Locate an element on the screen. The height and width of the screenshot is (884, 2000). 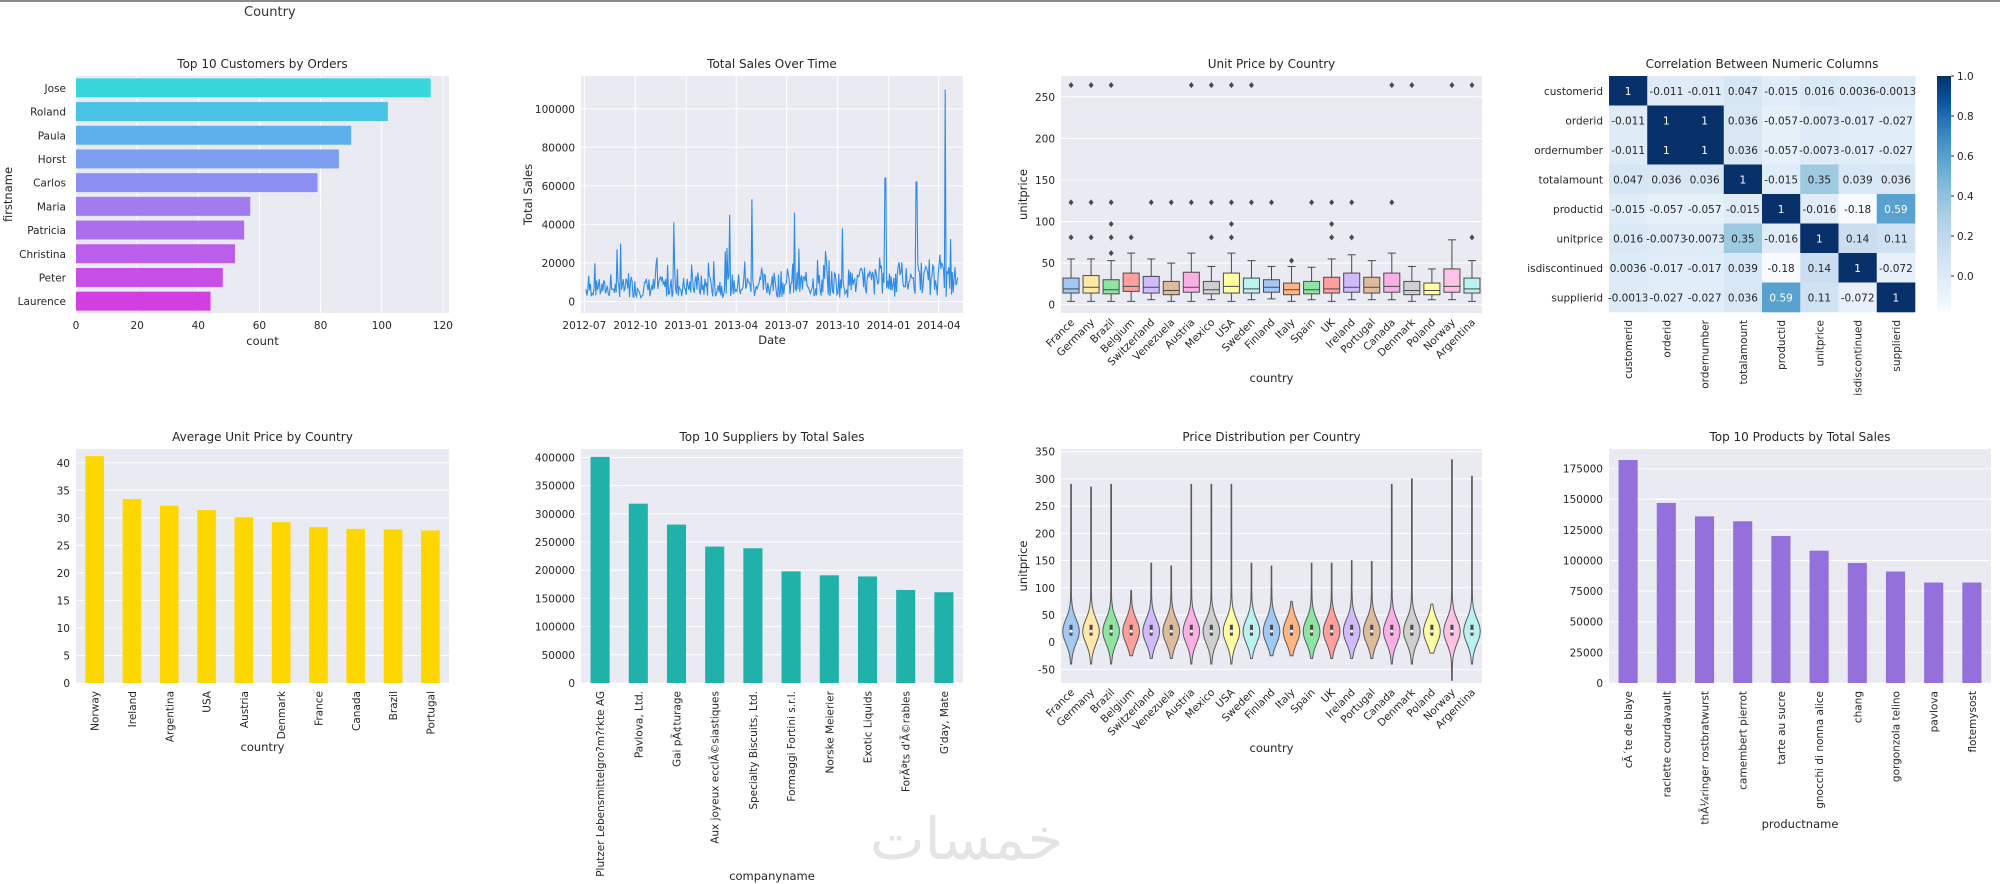
clipped-axis-label: Country is located at coordinates (270, 12).